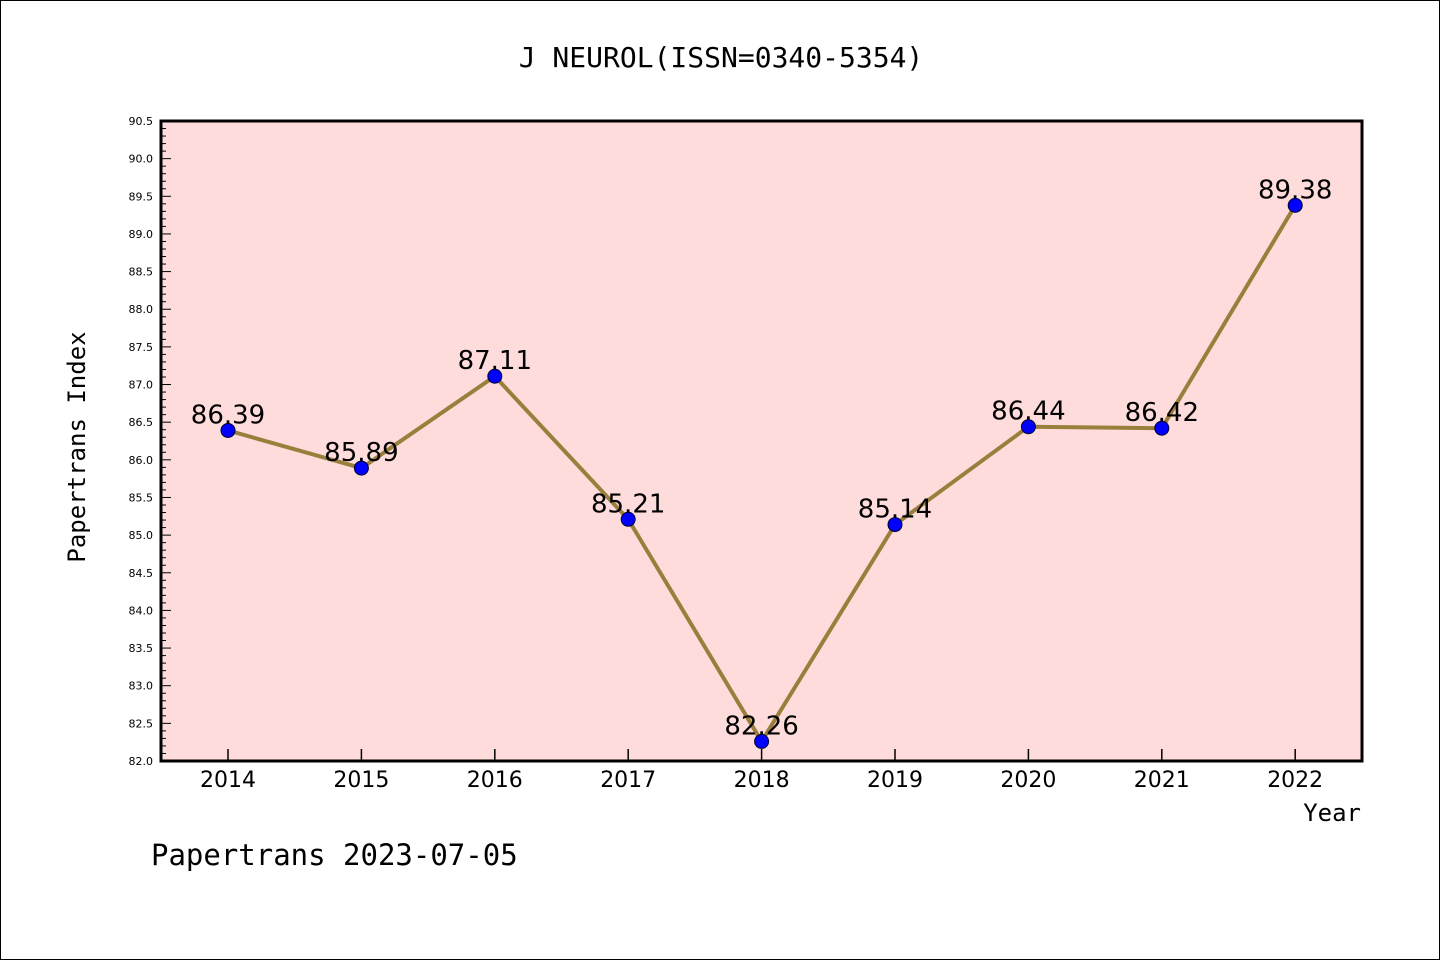 The image size is (1440, 961). I want to click on y-tick-label: 84.5, so click(141, 573).